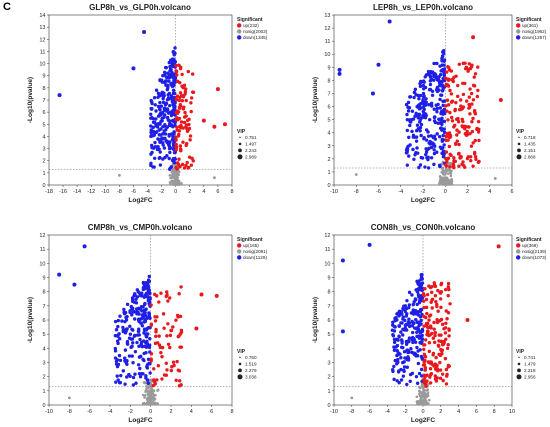 This screenshot has width=550, height=427. What do you see at coordinates (356, 192) in the screenshot?
I see `x-tick-label: -8` at bounding box center [356, 192].